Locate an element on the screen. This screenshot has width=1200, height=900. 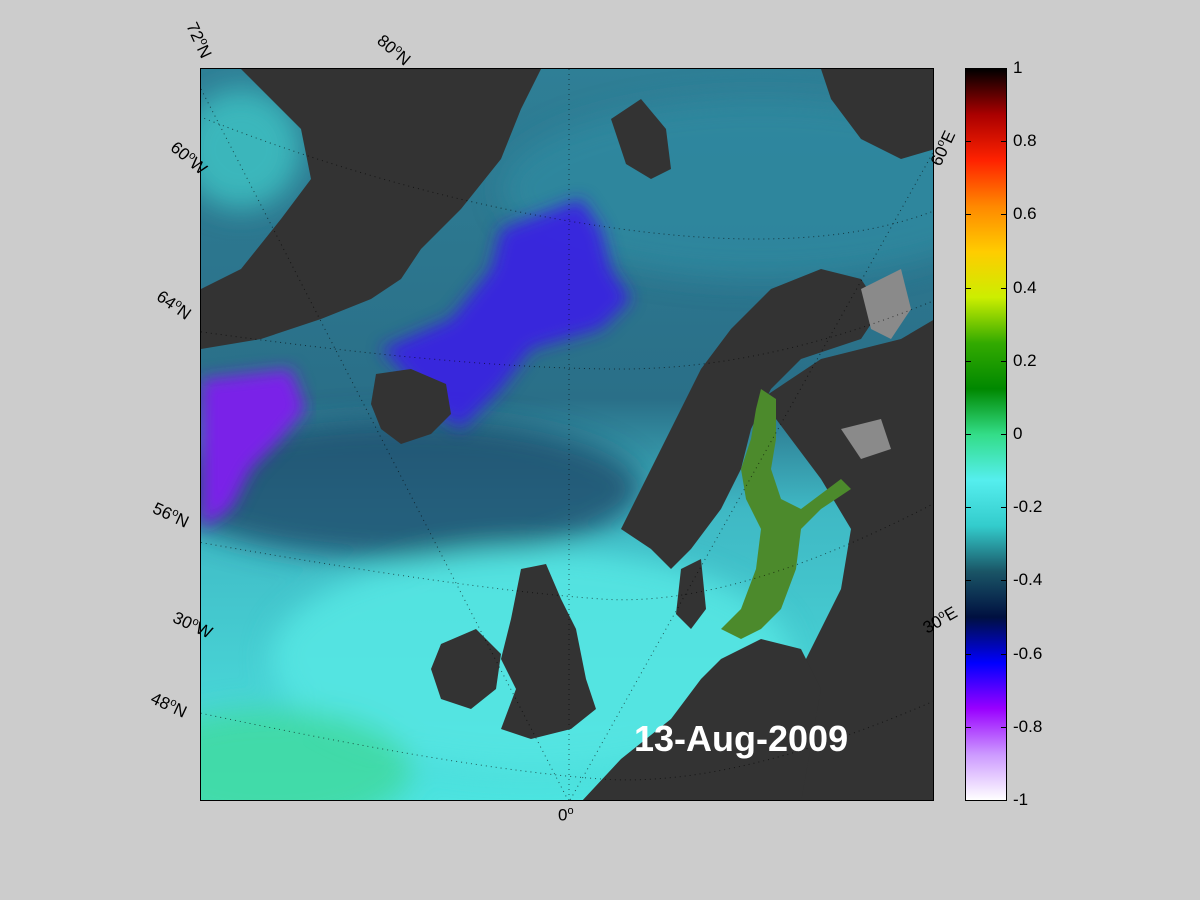
colorbar-tick-label: -0.2 is located at coordinates (1028, 507).